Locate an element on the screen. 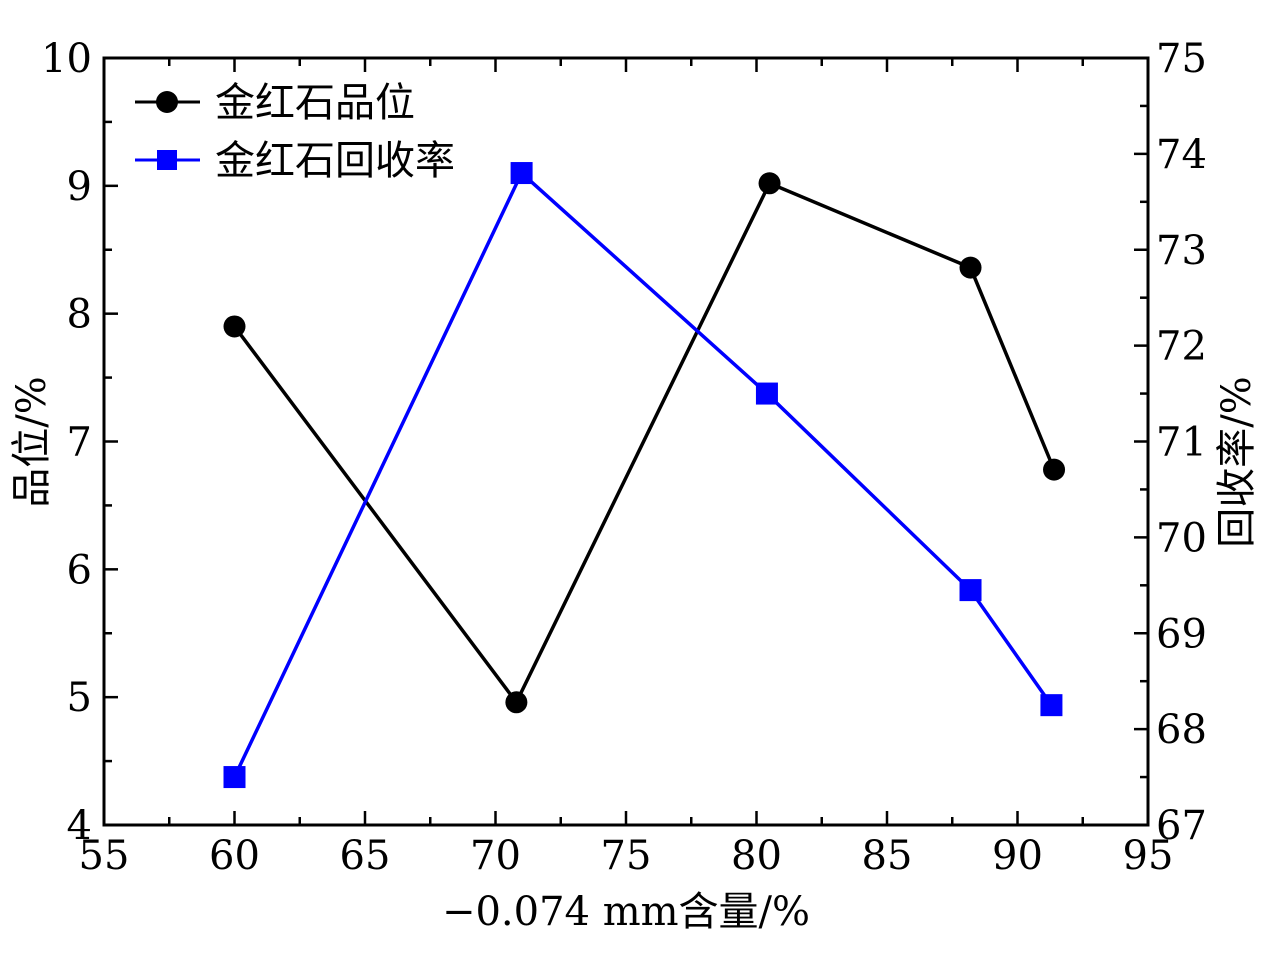 The height and width of the screenshot is (971, 1280). x-tick-label: 80 is located at coordinates (756, 856).